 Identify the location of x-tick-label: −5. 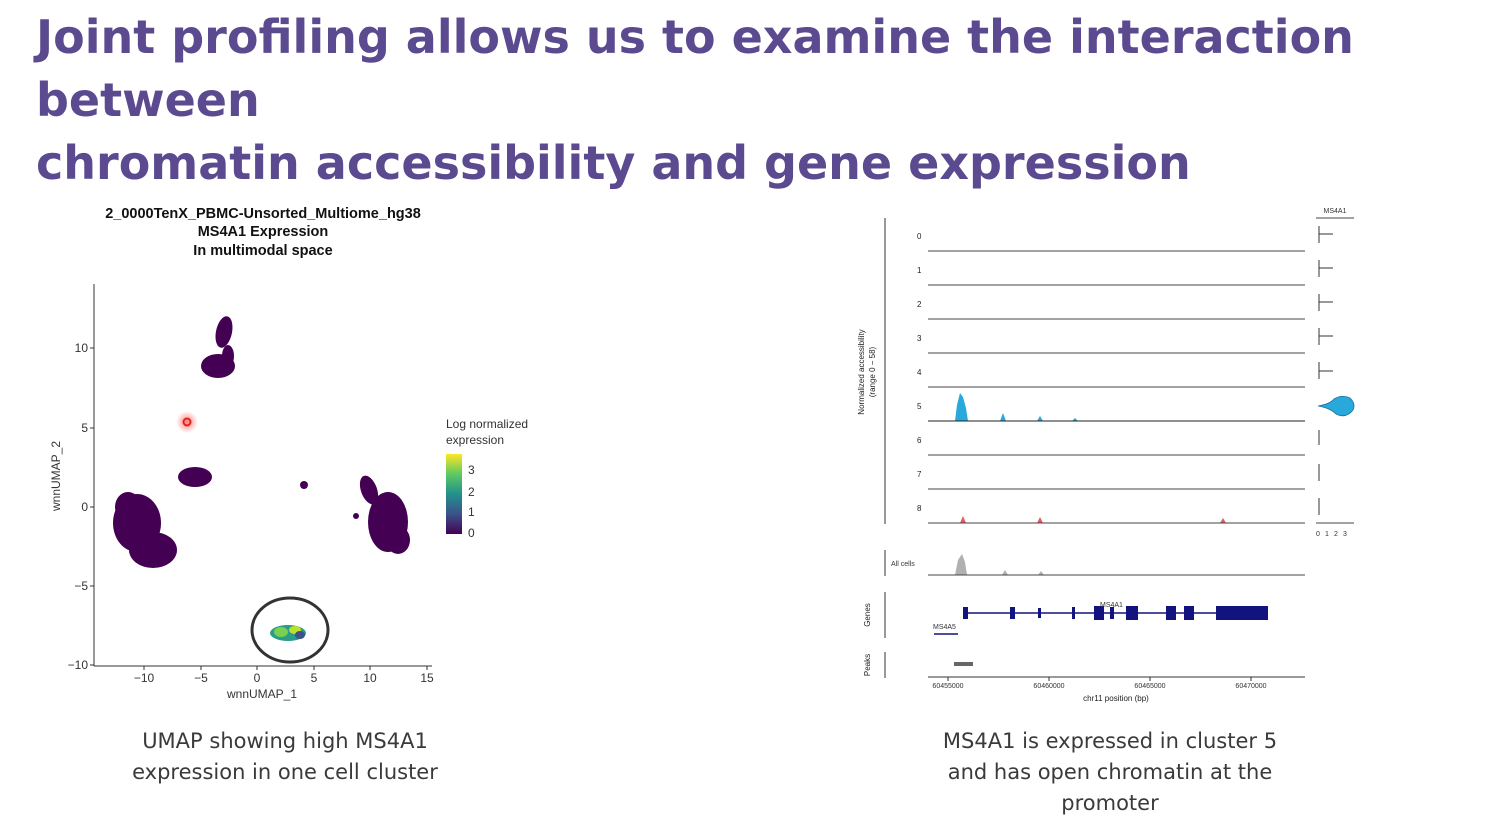
(201, 678).